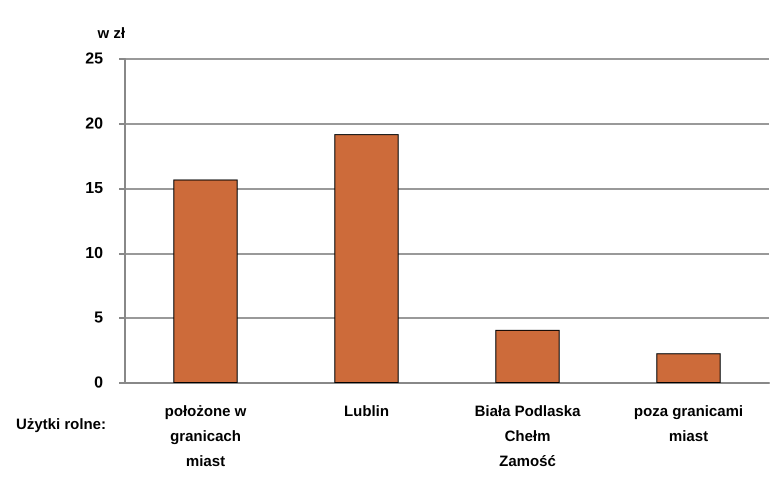 The image size is (779, 499). What do you see at coordinates (366, 411) in the screenshot?
I see `x-tick-label: Lublin` at bounding box center [366, 411].